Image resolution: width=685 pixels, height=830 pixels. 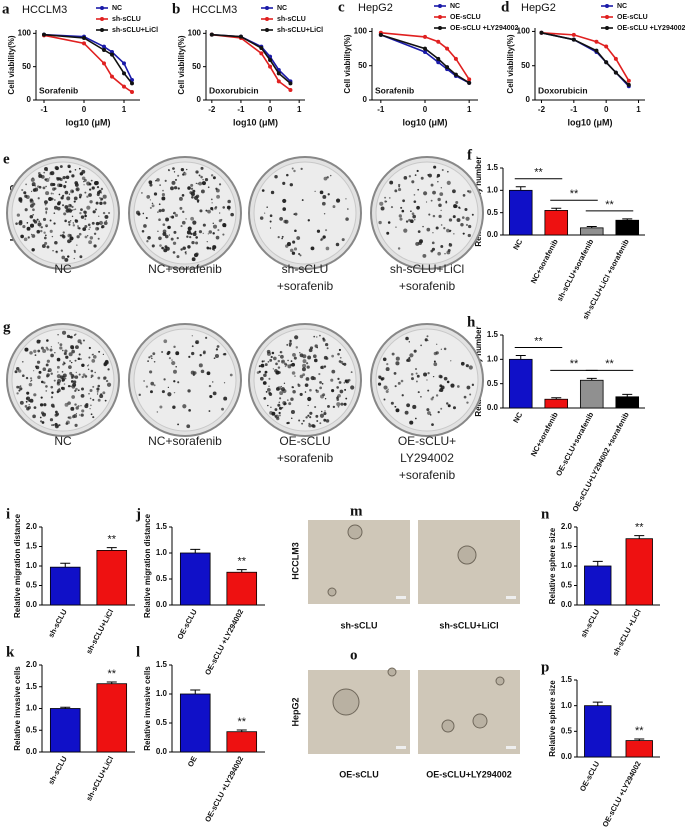 I want to click on x-tick-label: OE-sCLU, so click(x=589, y=776).